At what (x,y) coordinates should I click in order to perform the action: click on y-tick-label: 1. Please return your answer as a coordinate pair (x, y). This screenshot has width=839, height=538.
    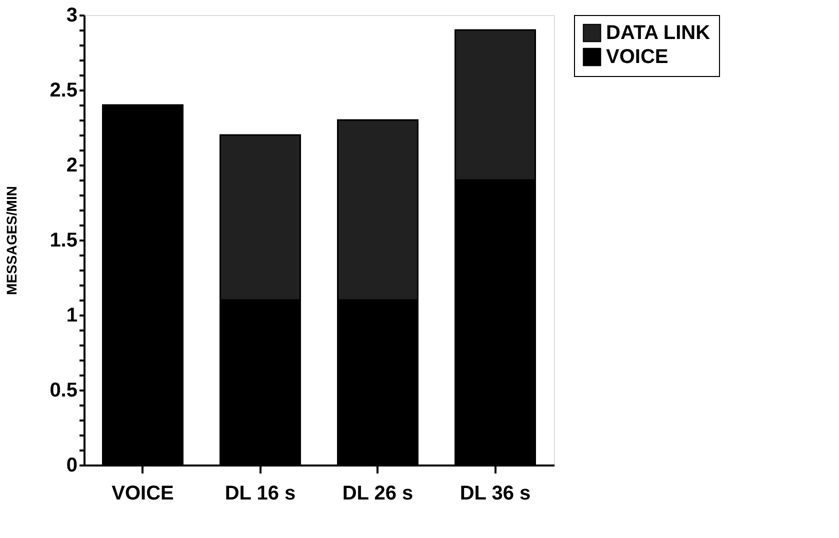
    Looking at the image, I should click on (72, 315).